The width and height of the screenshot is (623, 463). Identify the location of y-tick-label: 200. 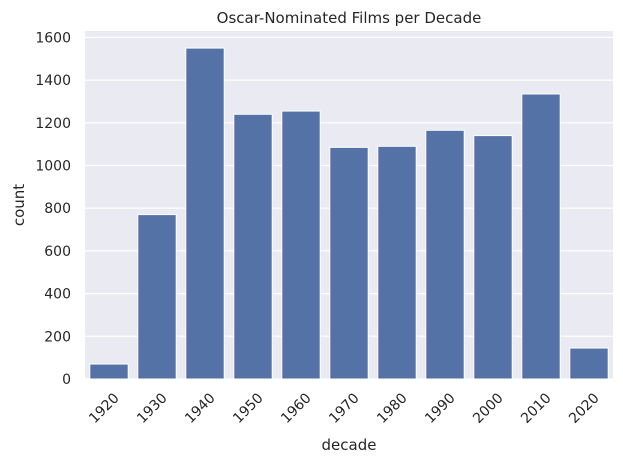
(57, 337).